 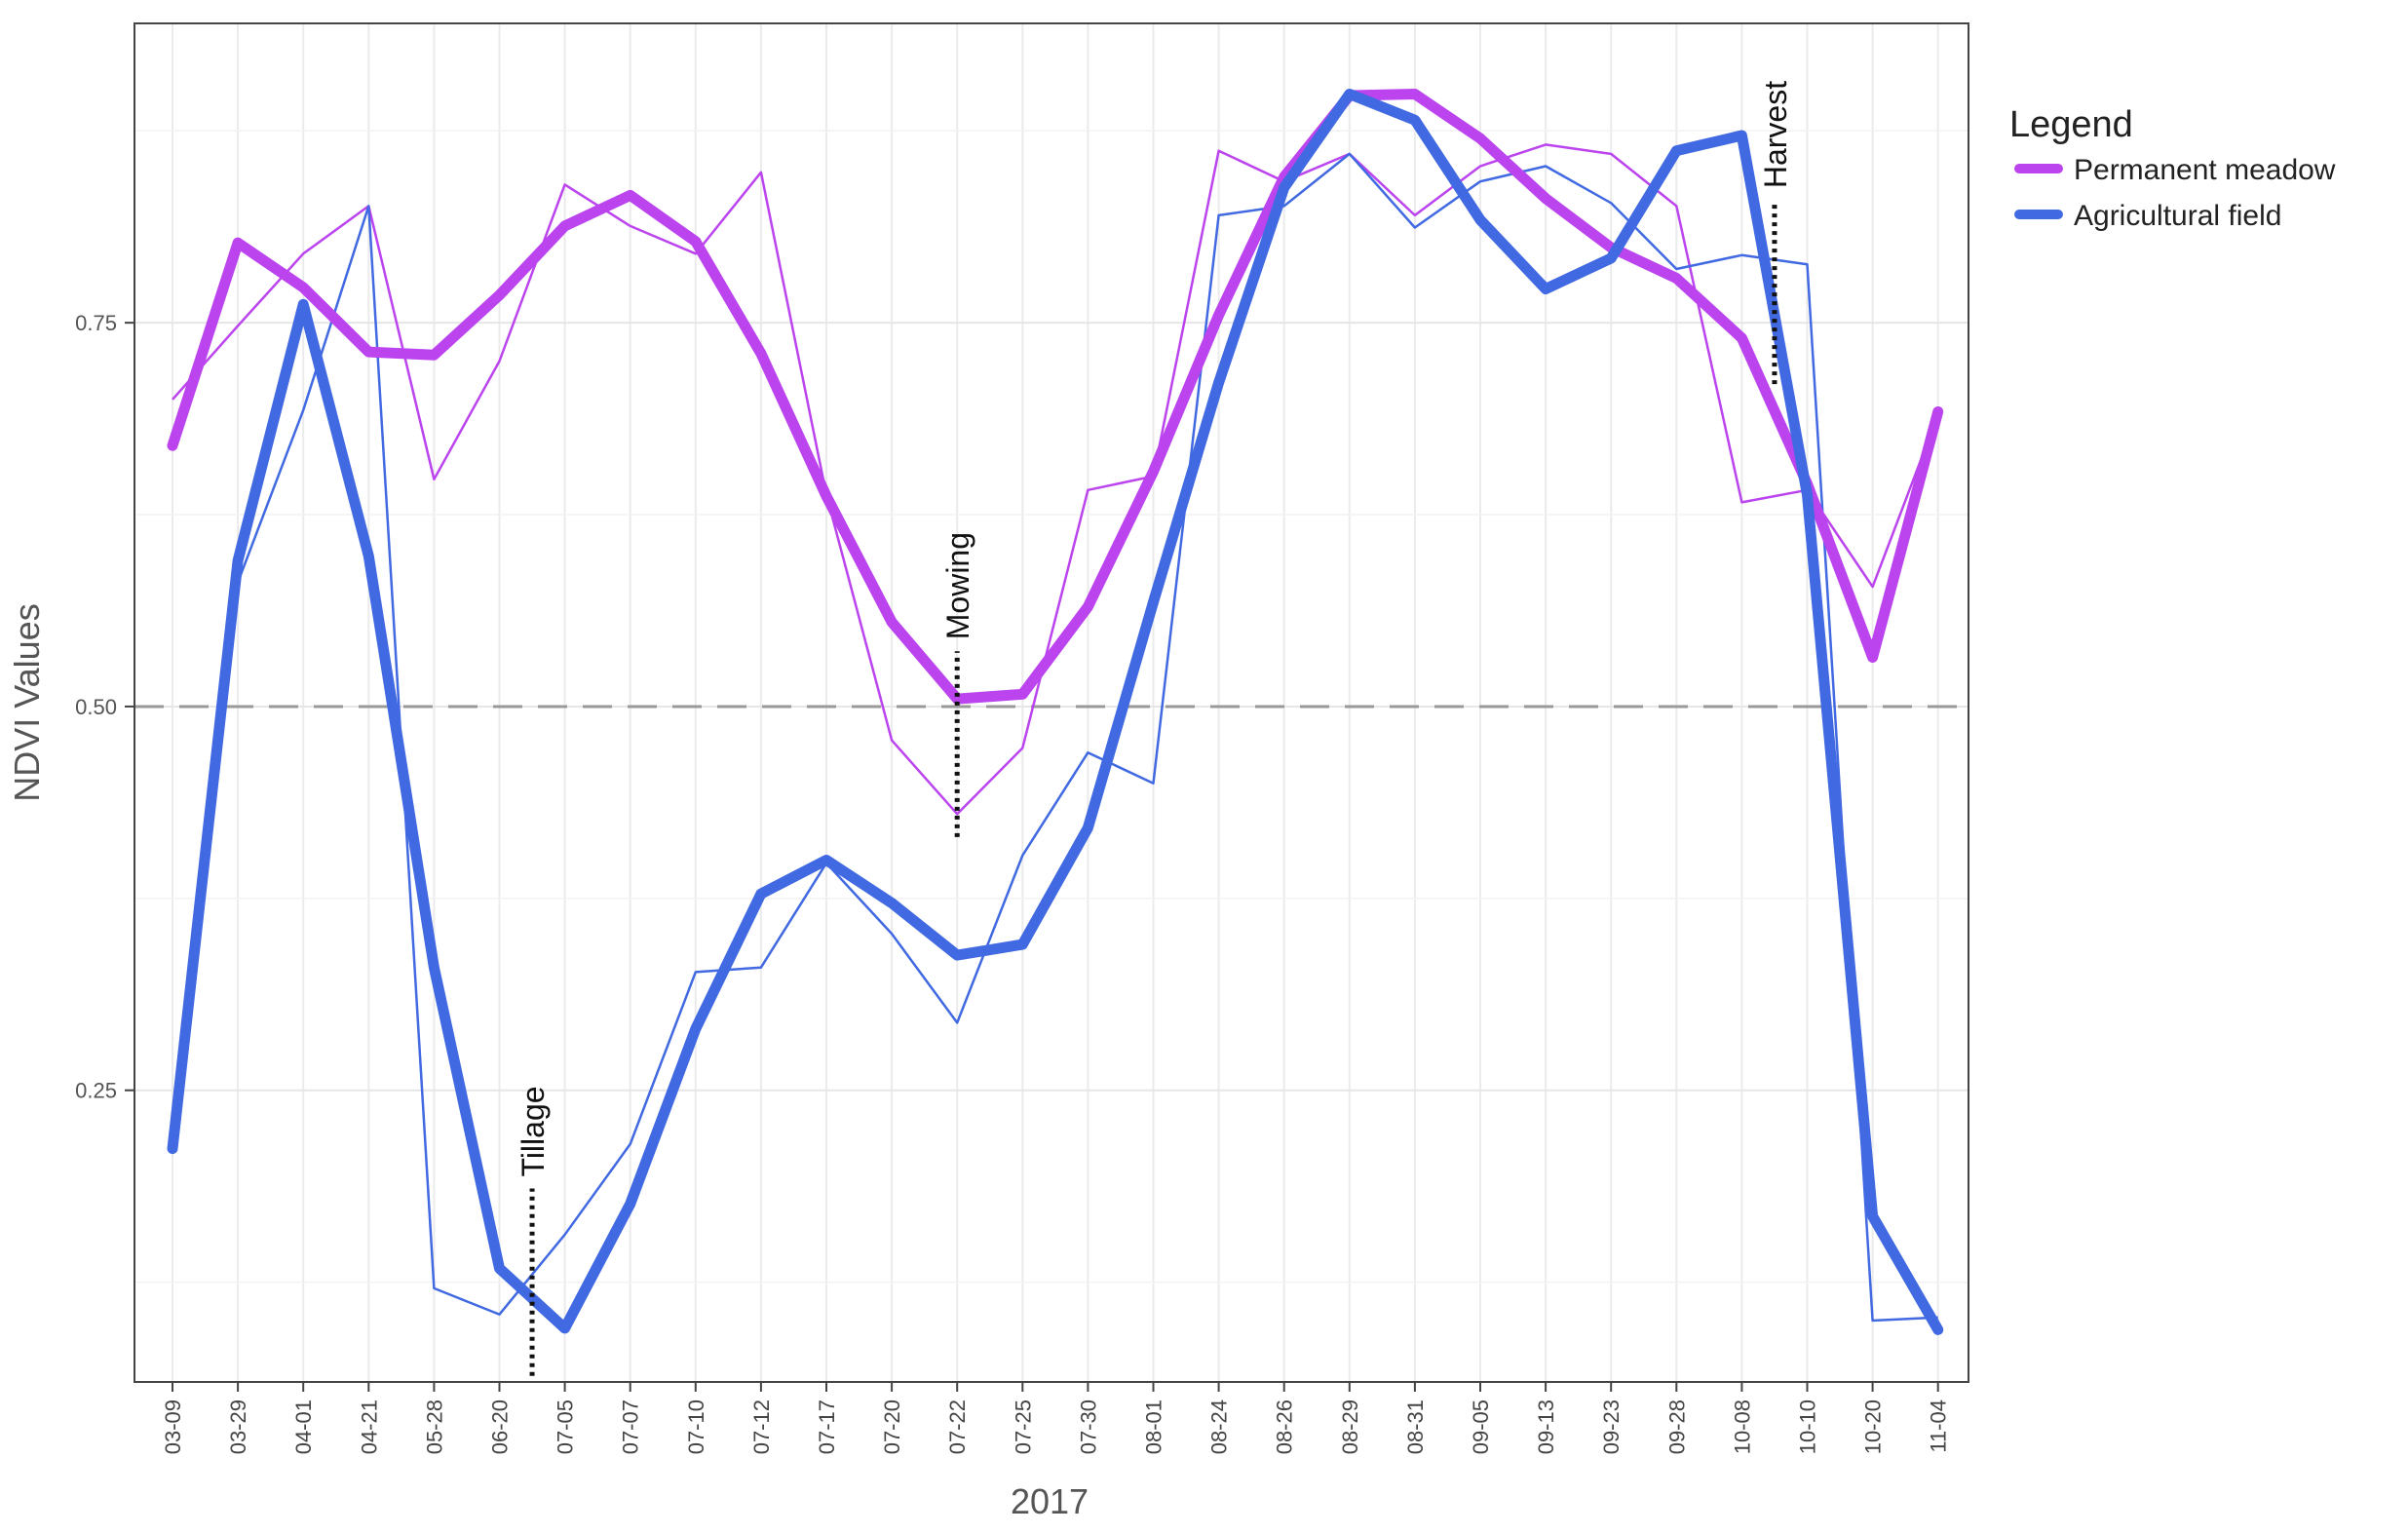 I want to click on x-tick-label: 03-29, so click(x=238, y=1427).